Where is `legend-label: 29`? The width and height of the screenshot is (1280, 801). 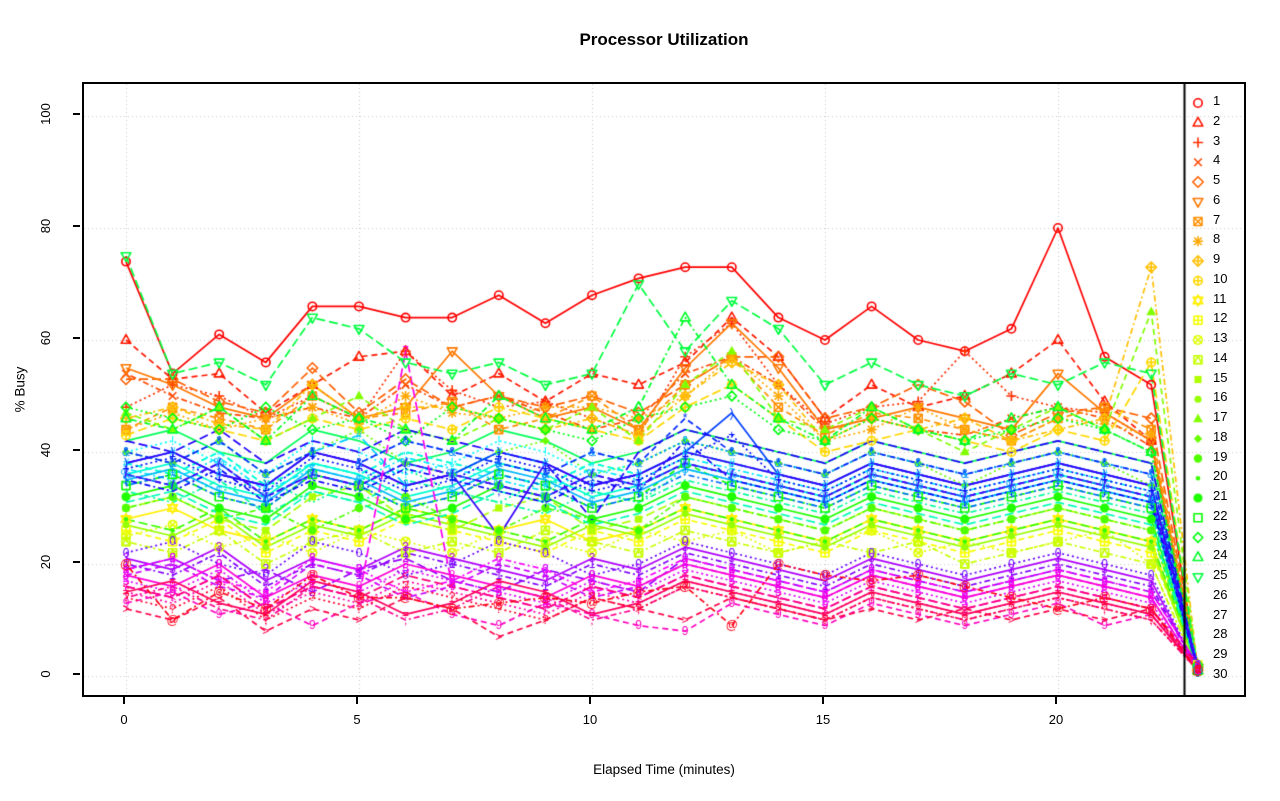 legend-label: 29 is located at coordinates (1220, 653).